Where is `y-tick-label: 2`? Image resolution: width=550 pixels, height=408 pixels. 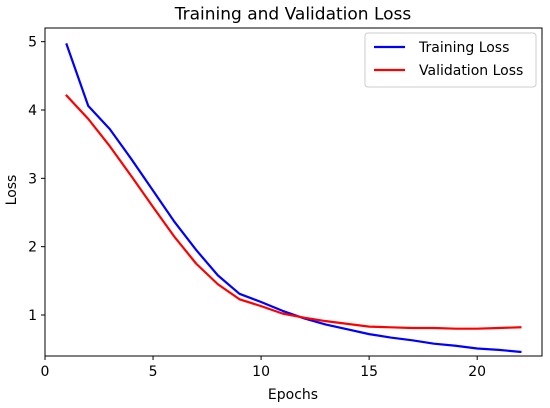
y-tick-label: 2 is located at coordinates (32, 248).